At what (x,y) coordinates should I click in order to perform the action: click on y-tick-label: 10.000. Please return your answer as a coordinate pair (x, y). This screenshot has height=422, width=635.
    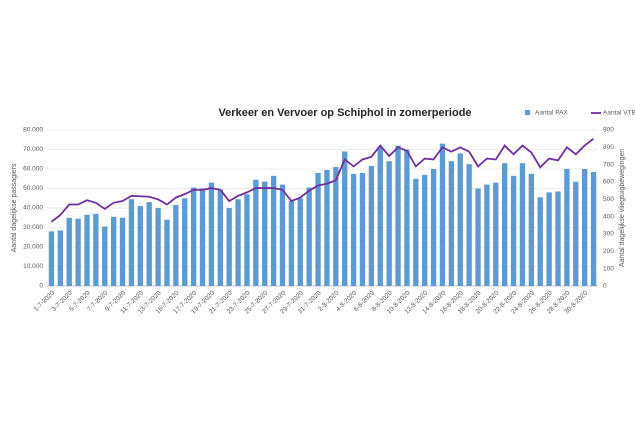
    Looking at the image, I should click on (33, 266).